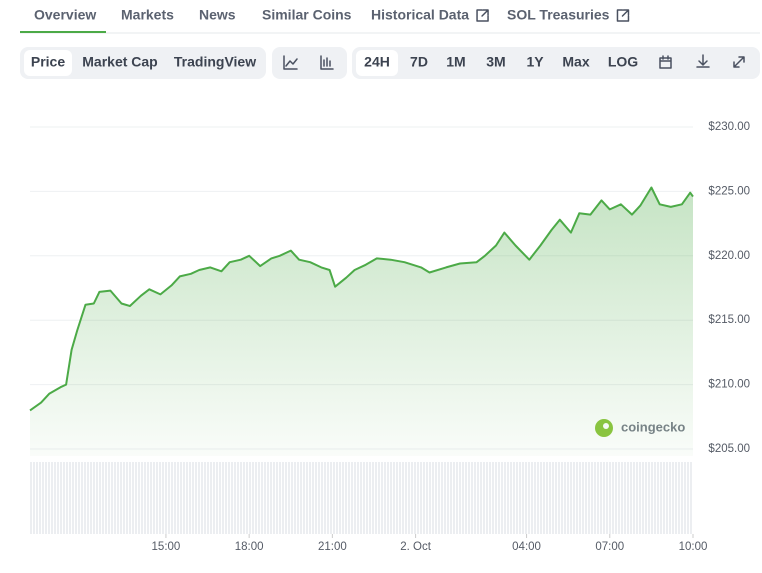 The image size is (762, 573). Describe the element at coordinates (729, 320) in the screenshot. I see `y-tick-label: $215.00` at that location.